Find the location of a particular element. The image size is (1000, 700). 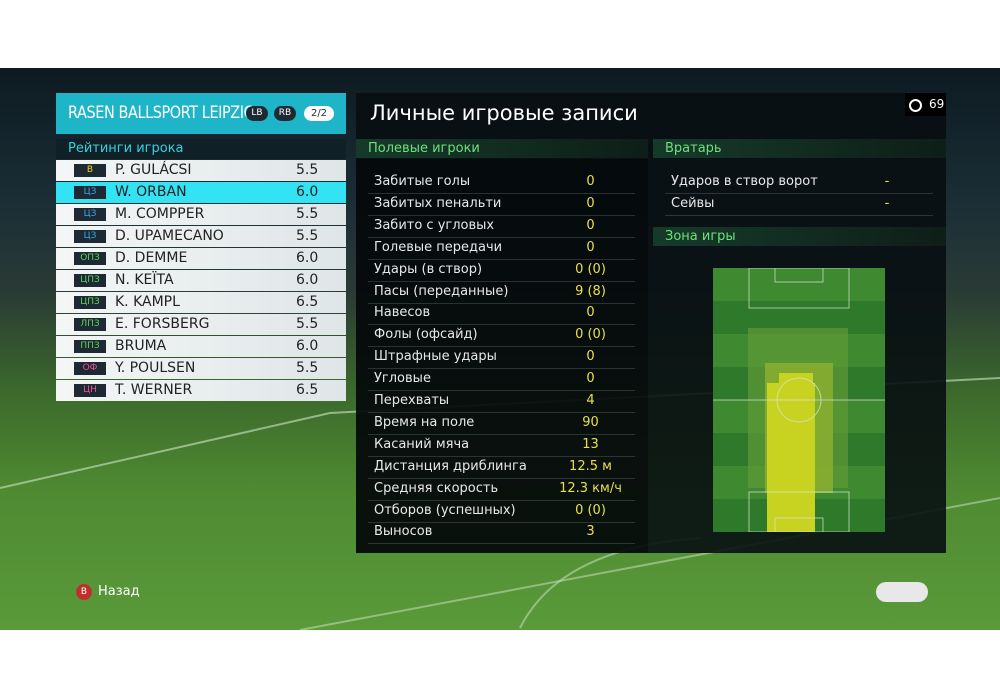

stat-value: 3 is located at coordinates (590, 532).